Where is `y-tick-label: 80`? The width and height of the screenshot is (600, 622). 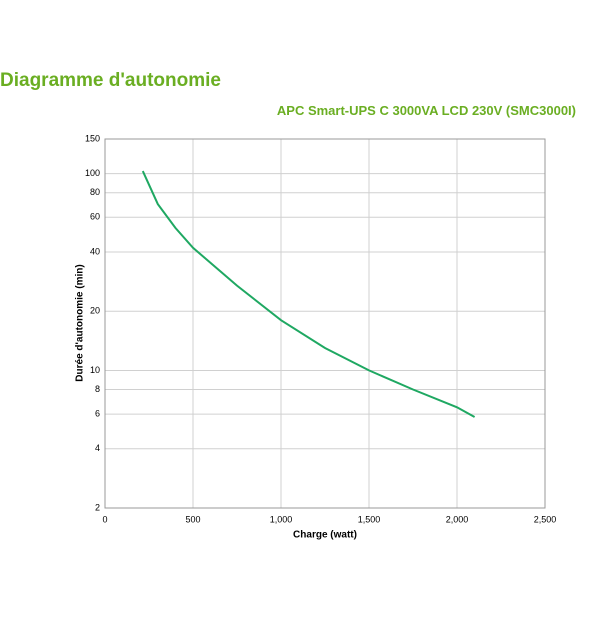
y-tick-label: 80 is located at coordinates (95, 192).